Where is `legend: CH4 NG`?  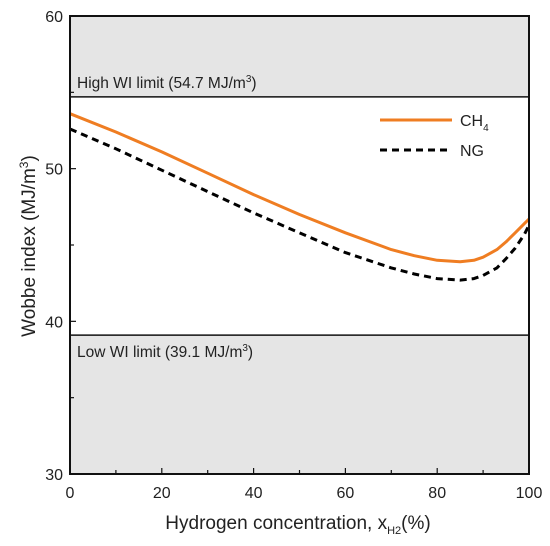
legend: CH4 NG is located at coordinates (434, 136).